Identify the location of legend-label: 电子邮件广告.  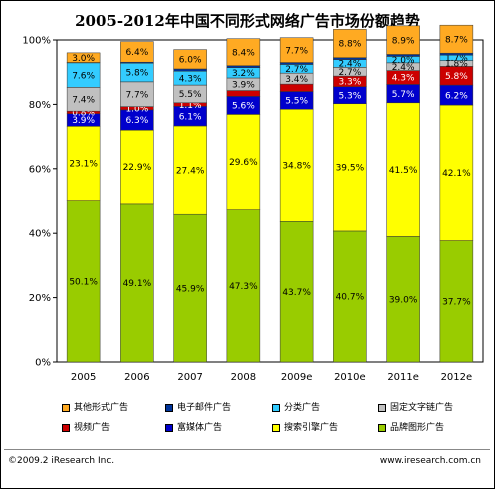
(204, 408).